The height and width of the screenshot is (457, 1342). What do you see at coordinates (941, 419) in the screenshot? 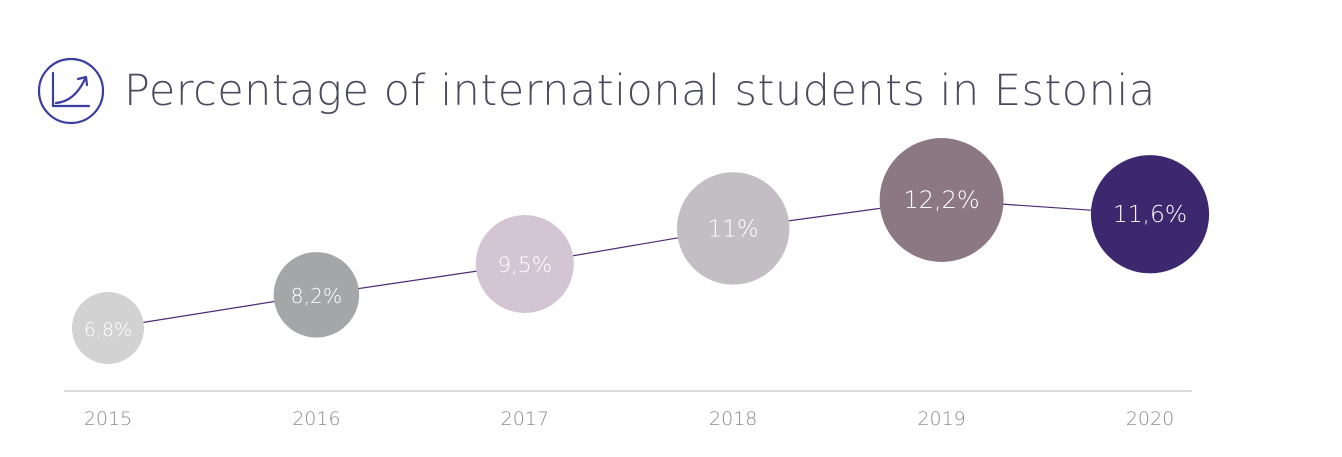
I see `year-label-2019: 2019` at bounding box center [941, 419].